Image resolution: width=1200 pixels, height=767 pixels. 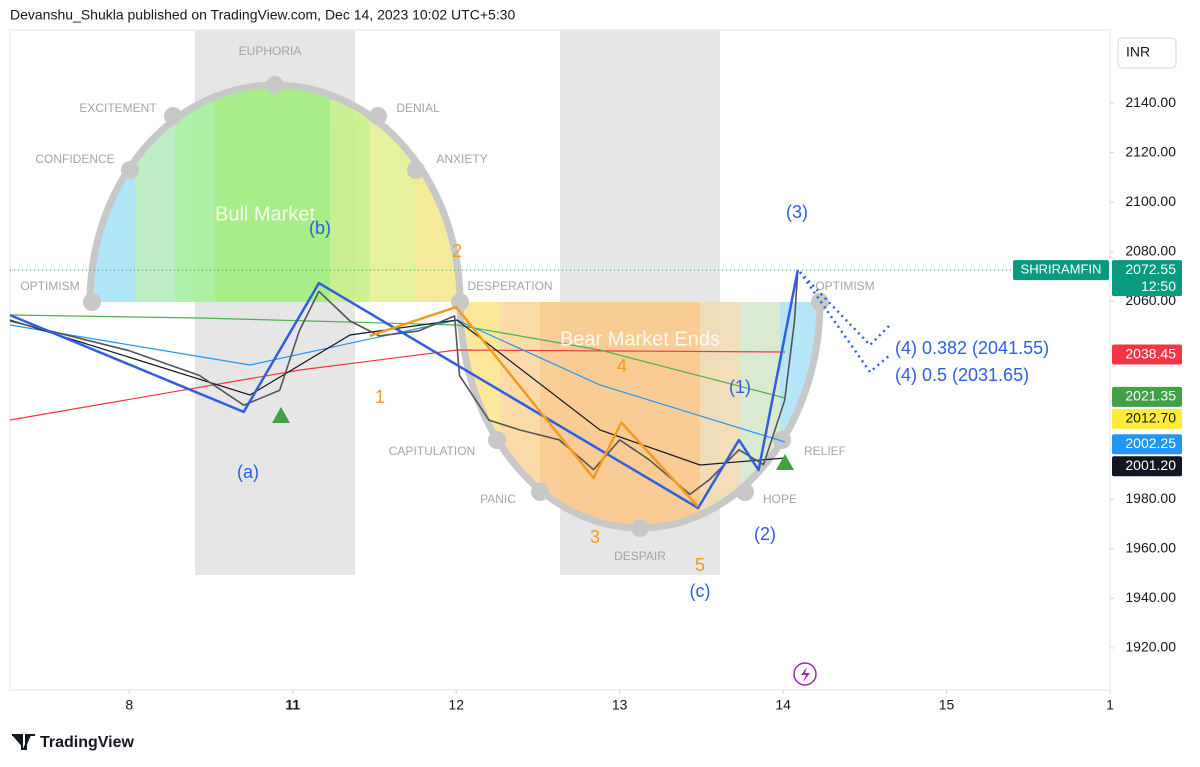 What do you see at coordinates (1150, 396) in the screenshot?
I see `price-tag-label: 2021.35` at bounding box center [1150, 396].